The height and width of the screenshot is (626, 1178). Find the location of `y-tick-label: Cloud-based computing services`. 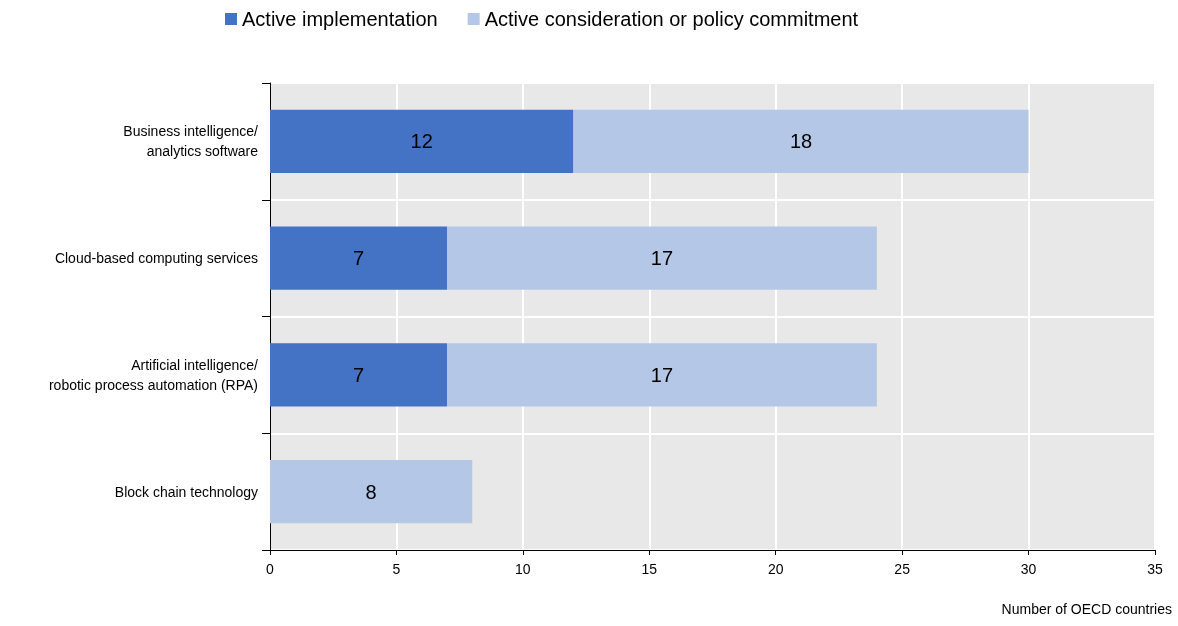

y-tick-label: Cloud-based computing services is located at coordinates (156, 258).